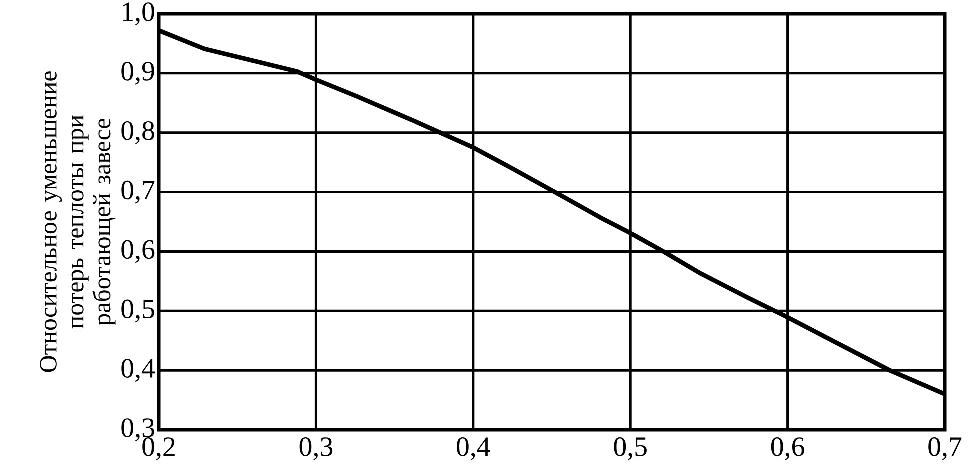  What do you see at coordinates (316, 449) in the screenshot?
I see `x-tick-label: 0,3` at bounding box center [316, 449].